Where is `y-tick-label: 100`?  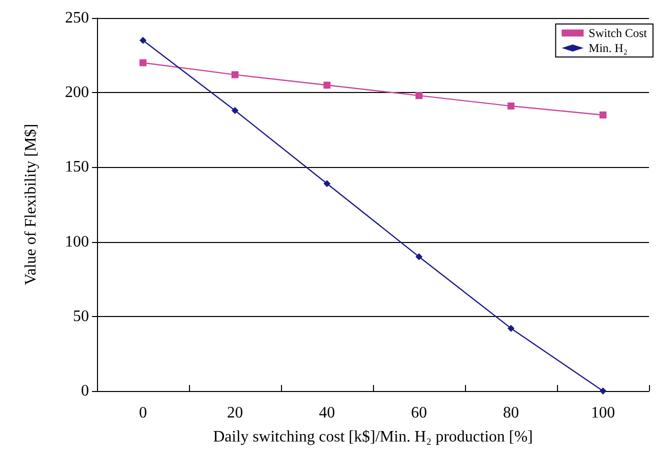 y-tick-label: 100 is located at coordinates (77, 241).